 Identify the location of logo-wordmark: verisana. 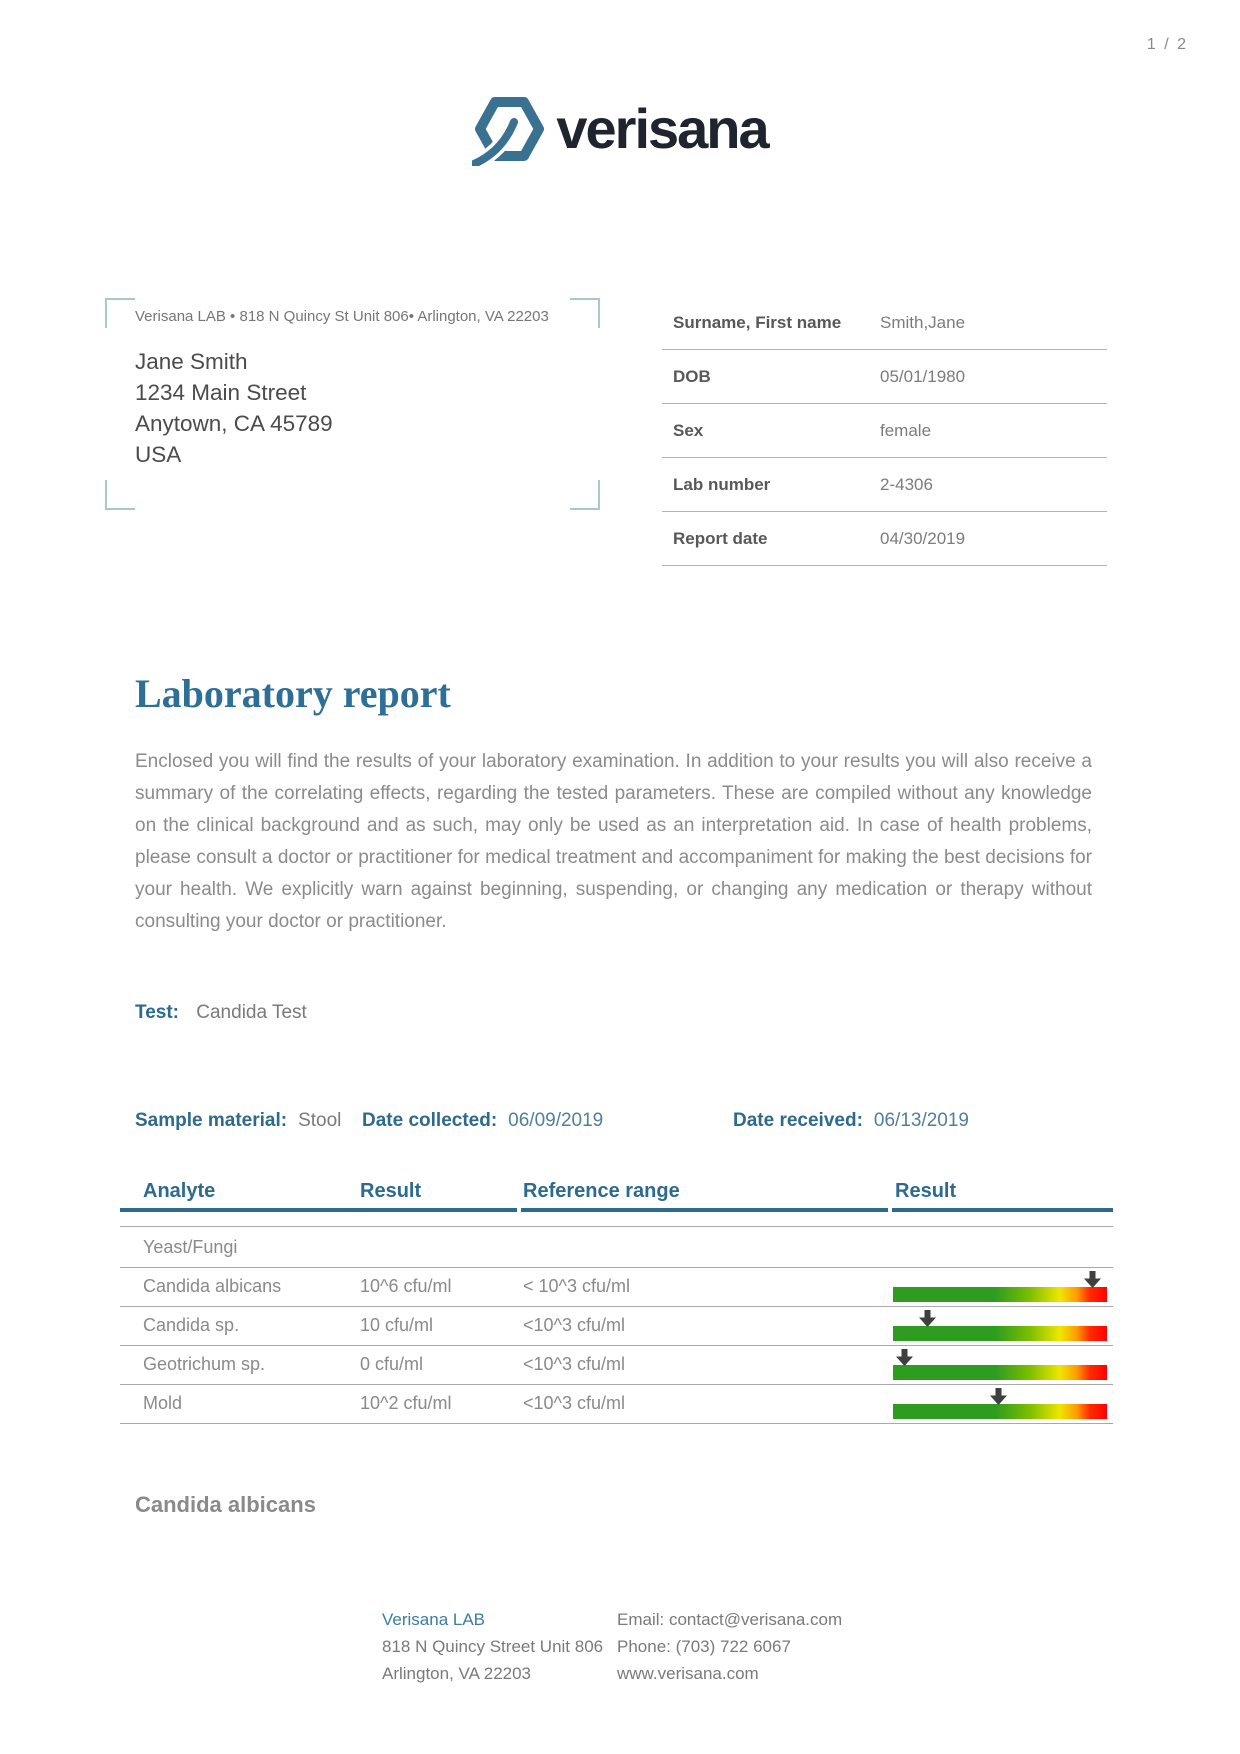
(662, 128).